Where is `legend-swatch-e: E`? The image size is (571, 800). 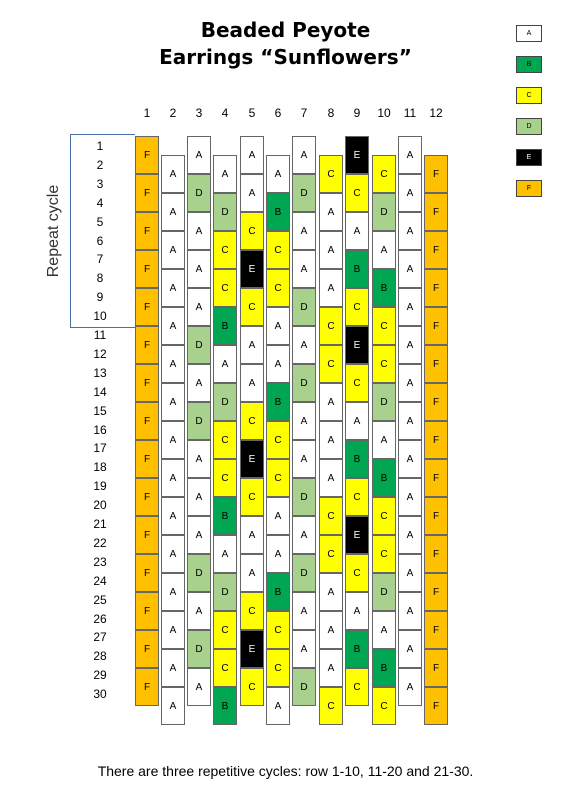
legend-swatch-e: E is located at coordinates (529, 157).